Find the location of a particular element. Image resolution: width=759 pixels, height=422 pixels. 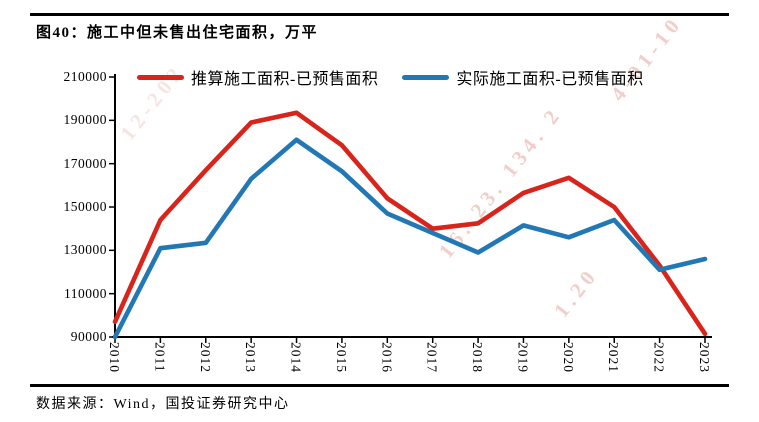

y-tick-label: 110000 is located at coordinates (85, 293).